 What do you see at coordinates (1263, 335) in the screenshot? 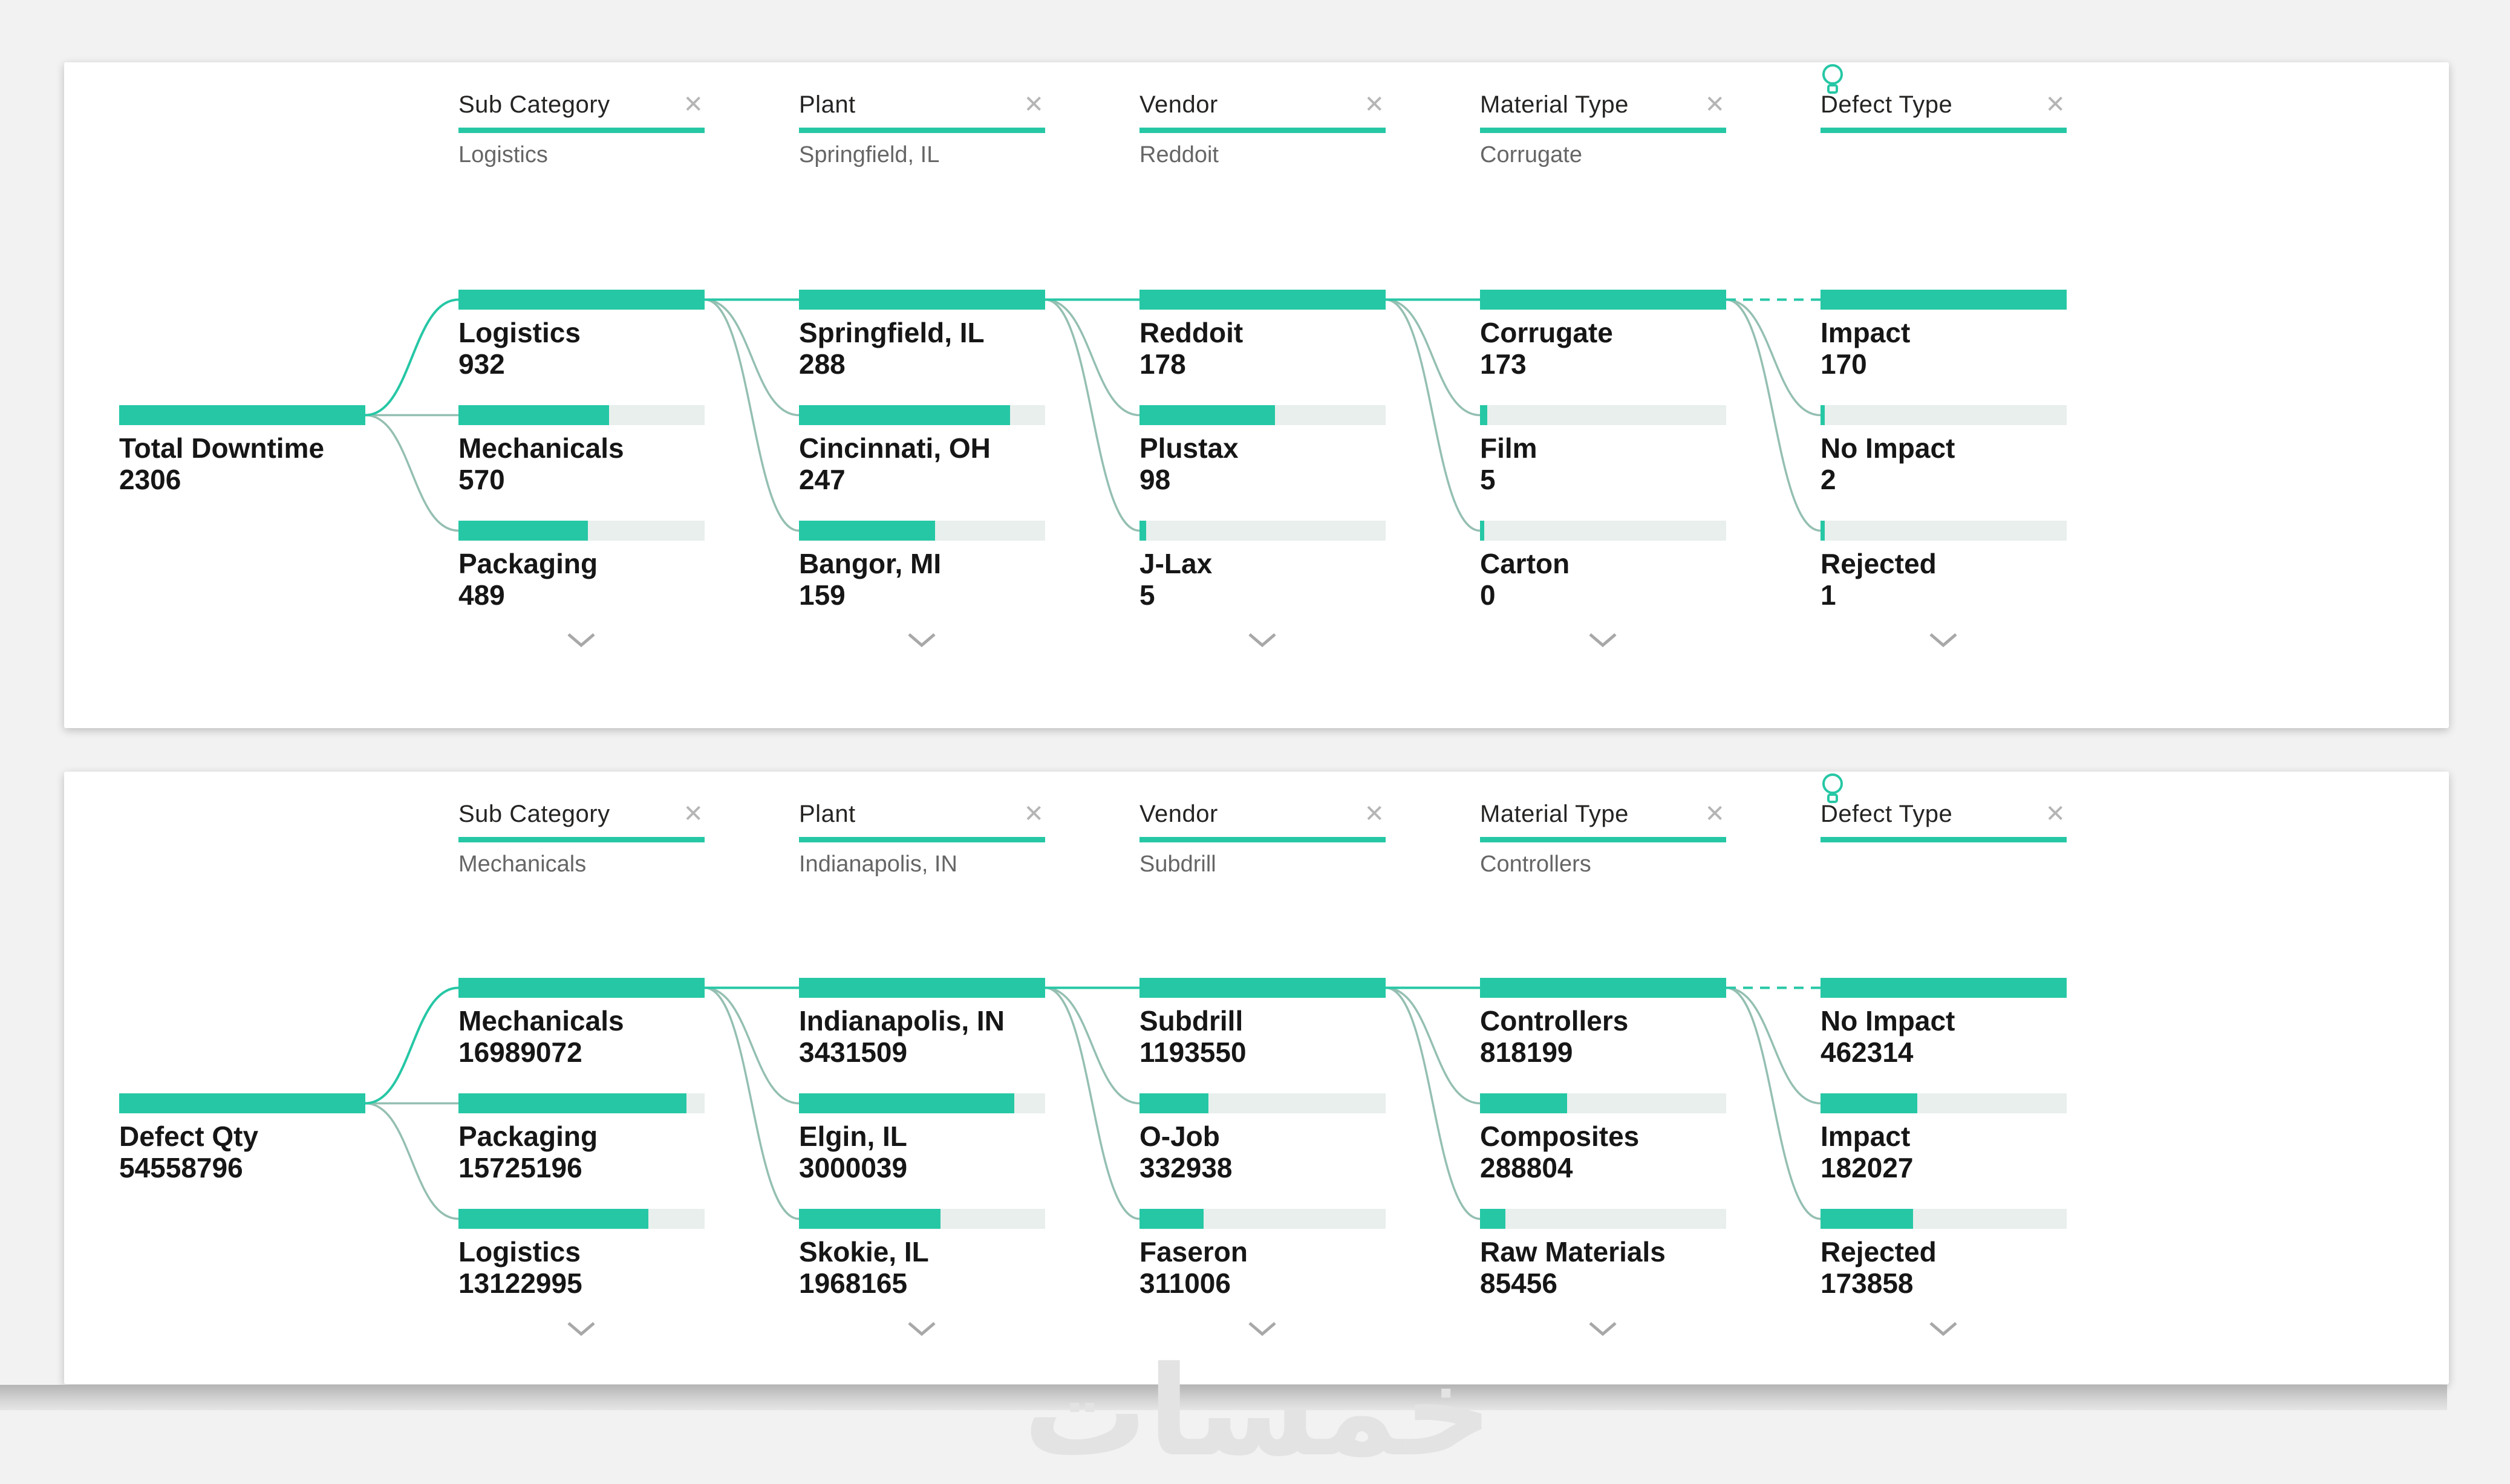
I see `tree-node: Reddoit 178` at bounding box center [1263, 335].